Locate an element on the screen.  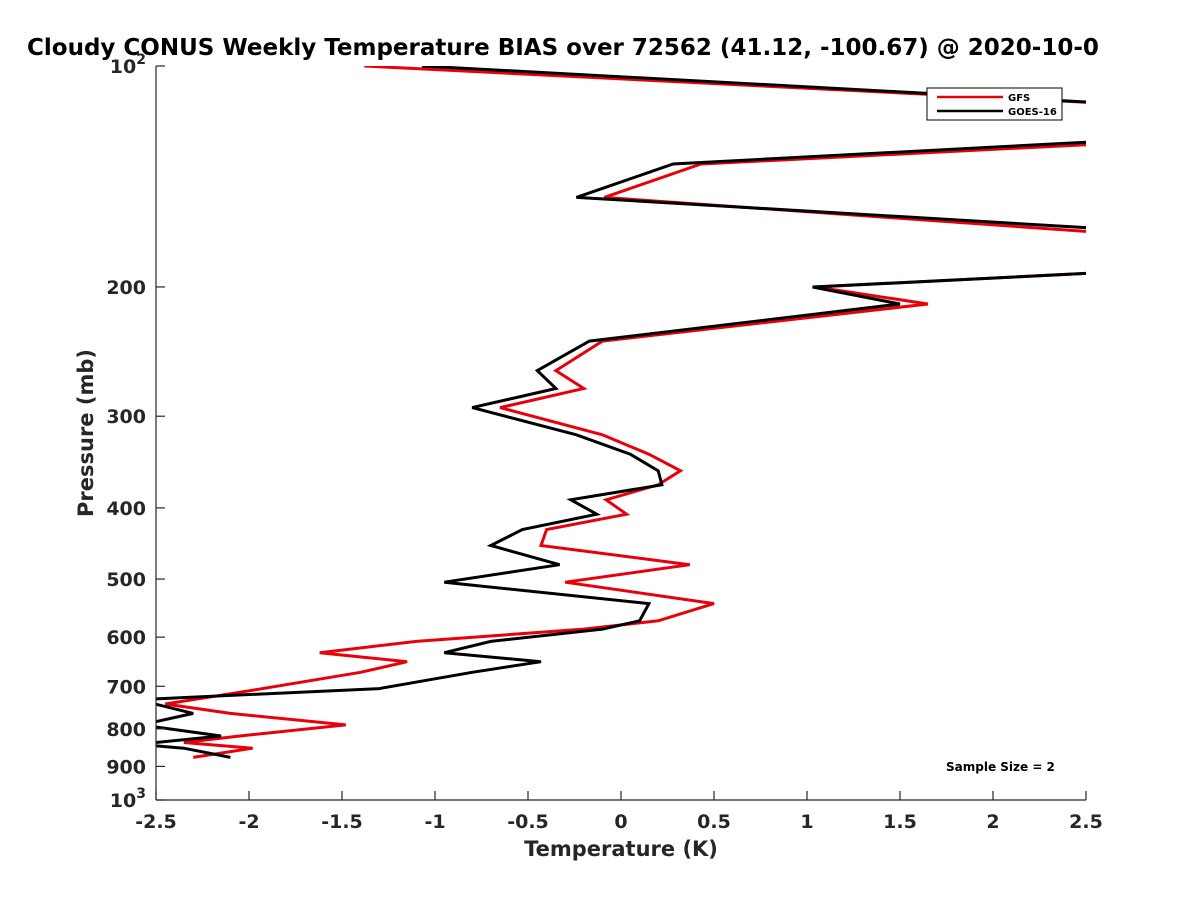
x-ticks: -2.5 -2 -1.5 -1 -0.5 0 0.5 1 1.5 2 2.5 is located at coordinates (619, 812).